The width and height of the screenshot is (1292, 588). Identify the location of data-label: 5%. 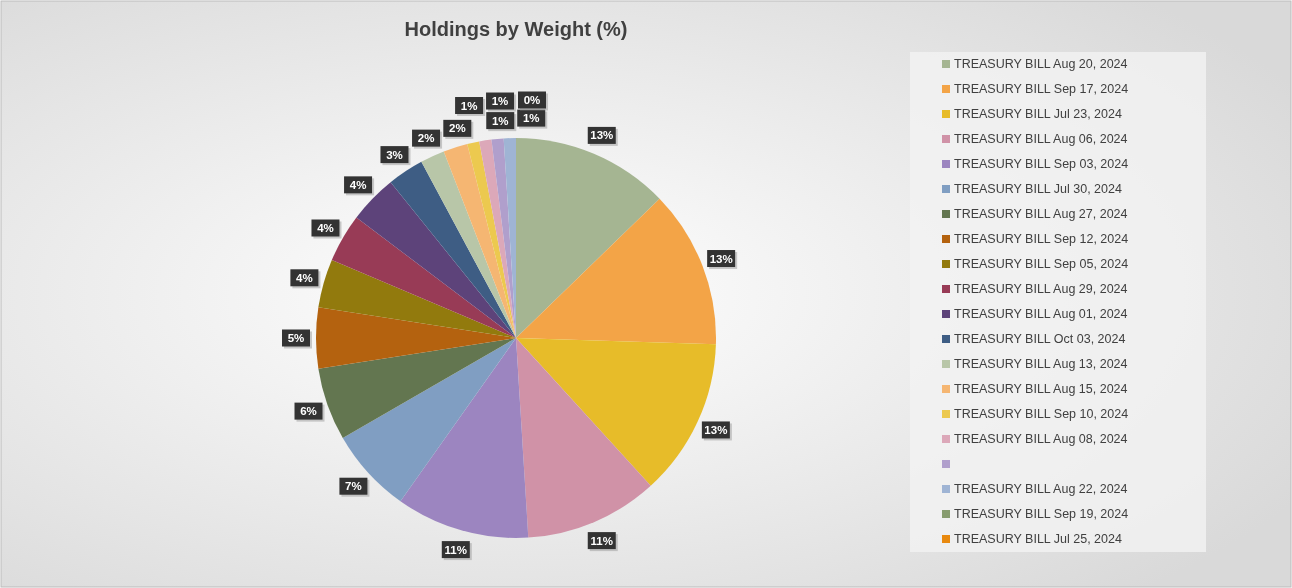
(296, 338).